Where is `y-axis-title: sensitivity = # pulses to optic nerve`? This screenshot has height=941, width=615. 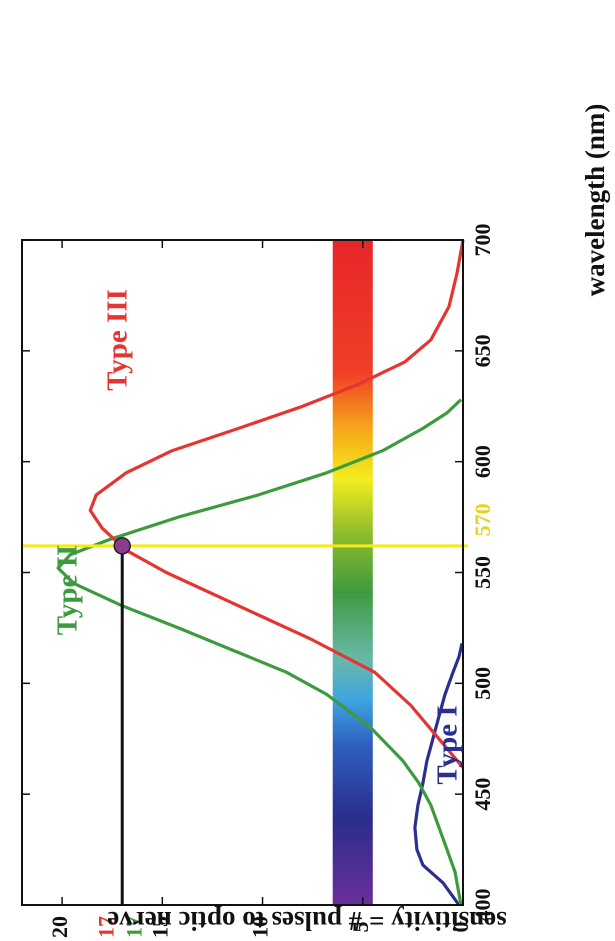
y-axis-title: sensitivity = # pulses to optic nerve is located at coordinates (306, 921).